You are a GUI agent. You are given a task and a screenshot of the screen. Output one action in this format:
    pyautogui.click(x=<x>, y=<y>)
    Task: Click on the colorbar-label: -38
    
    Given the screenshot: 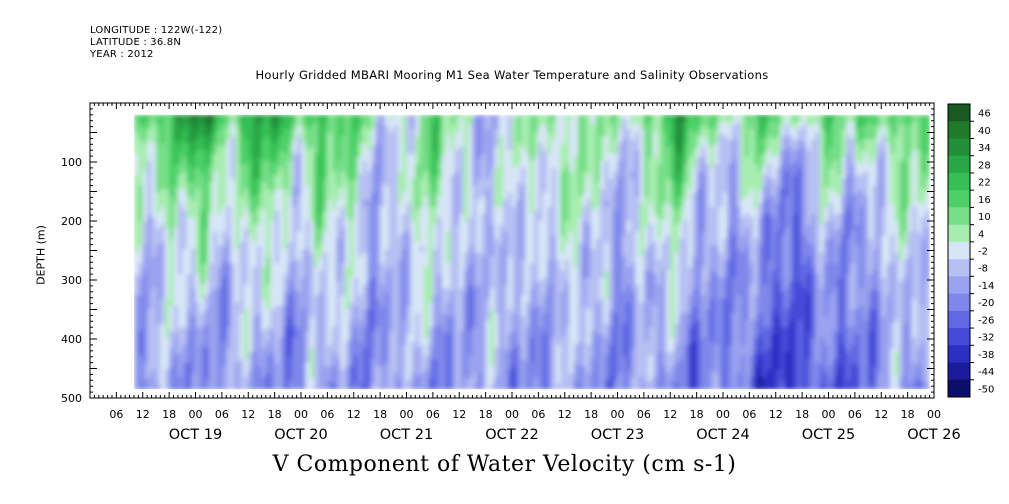 What is the action you would take?
    pyautogui.click(x=986, y=355)
    